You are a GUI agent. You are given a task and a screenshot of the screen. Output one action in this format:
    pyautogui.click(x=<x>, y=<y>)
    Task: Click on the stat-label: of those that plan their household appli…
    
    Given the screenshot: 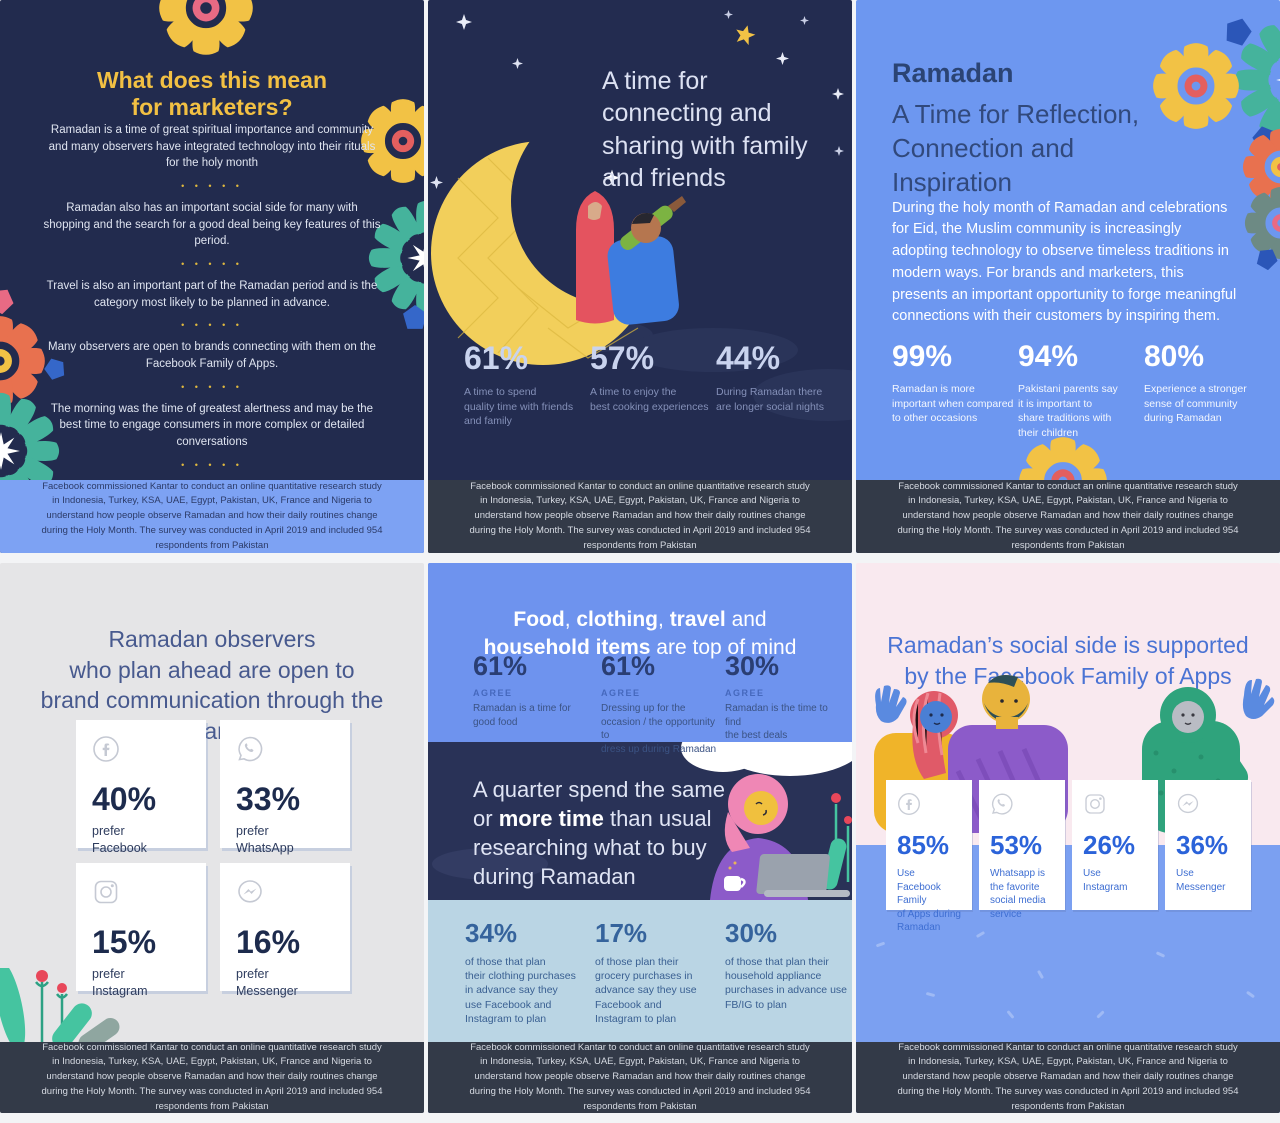 What is the action you would take?
    pyautogui.click(x=786, y=983)
    